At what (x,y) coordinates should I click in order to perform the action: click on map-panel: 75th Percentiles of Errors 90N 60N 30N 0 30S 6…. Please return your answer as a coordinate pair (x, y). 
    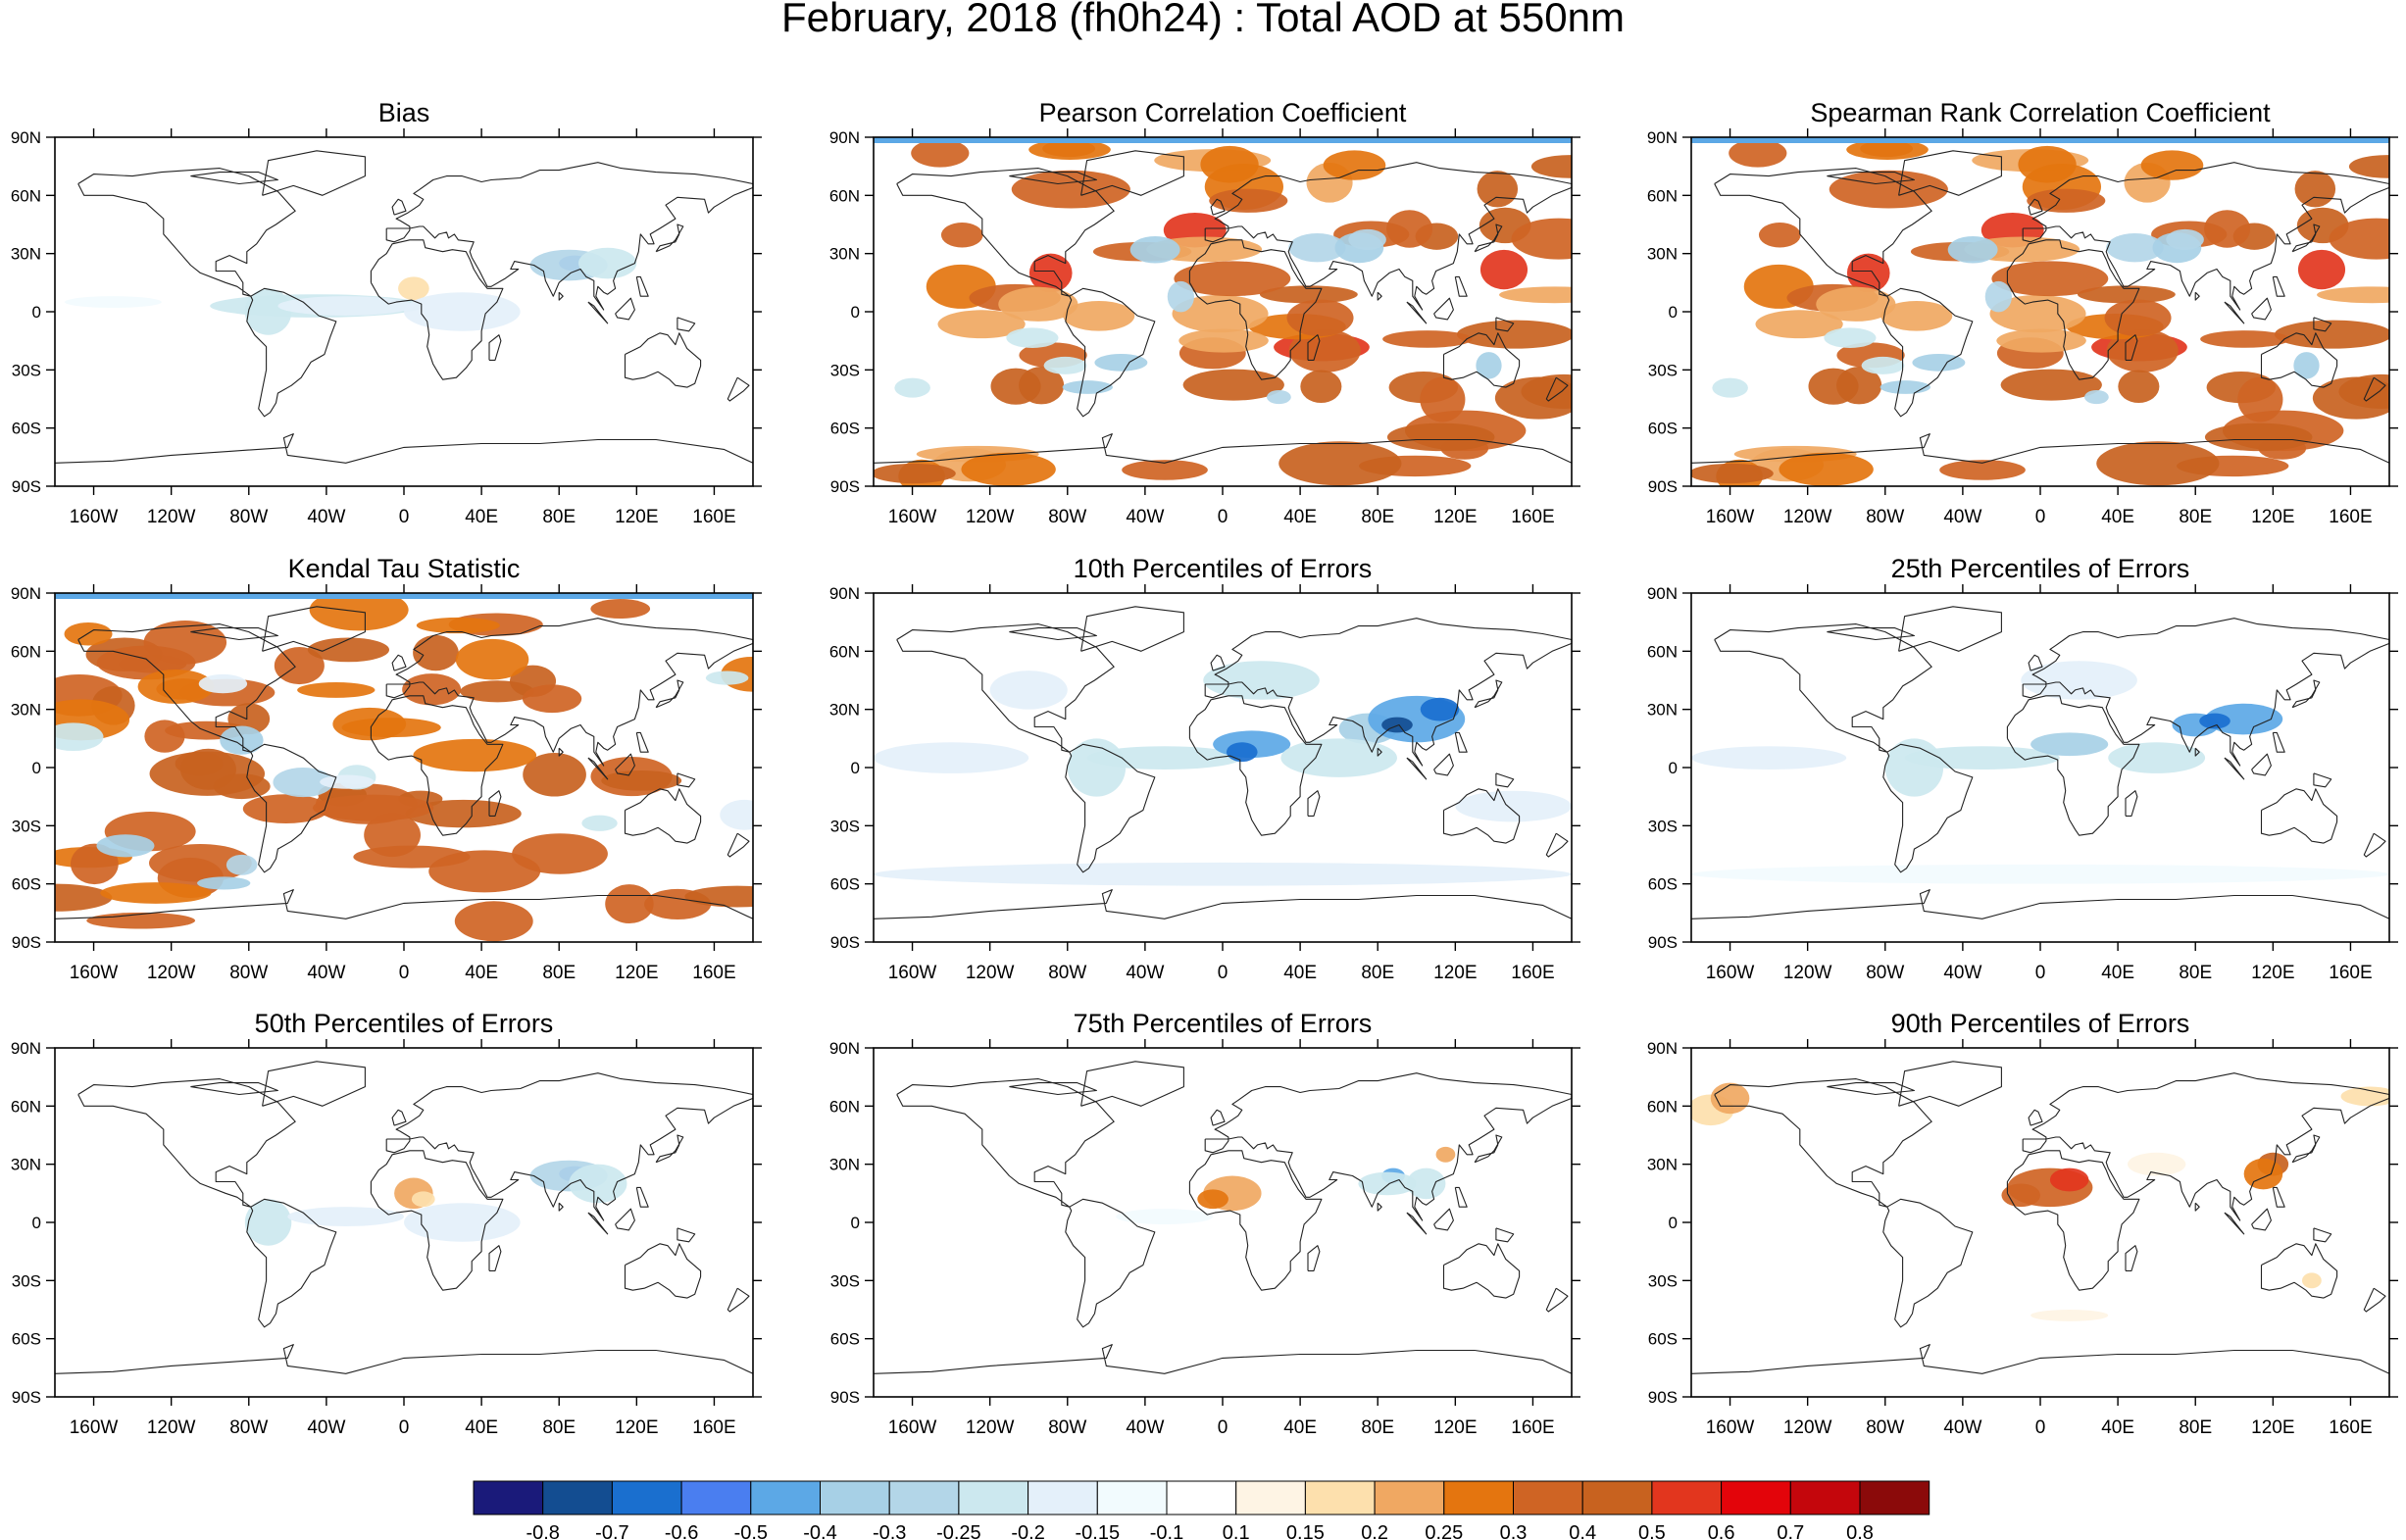
    Looking at the image, I should click on (1205, 1224).